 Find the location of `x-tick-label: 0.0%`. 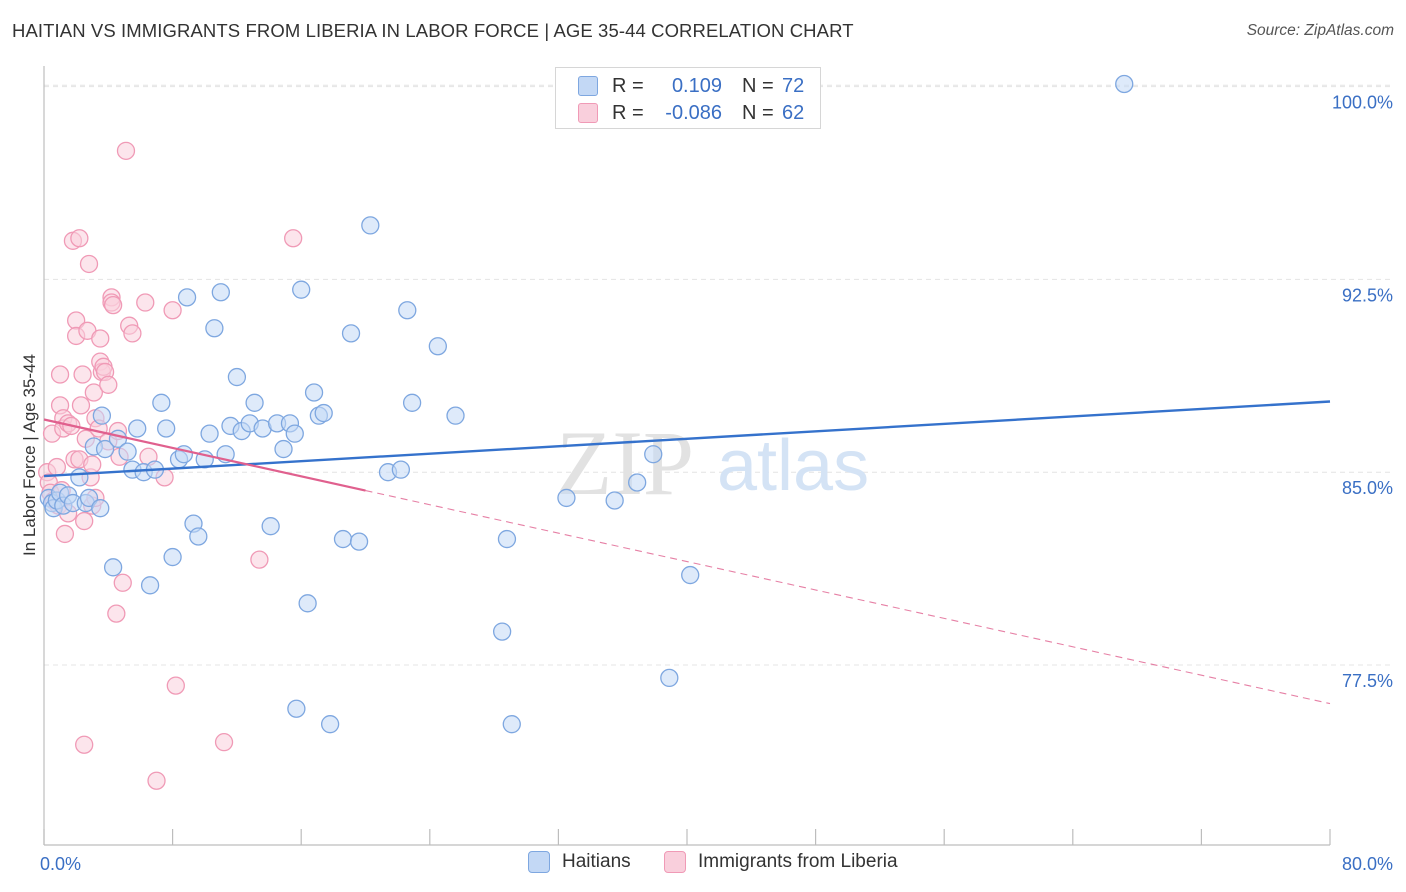

x-tick-label: 0.0% is located at coordinates (60, 864).